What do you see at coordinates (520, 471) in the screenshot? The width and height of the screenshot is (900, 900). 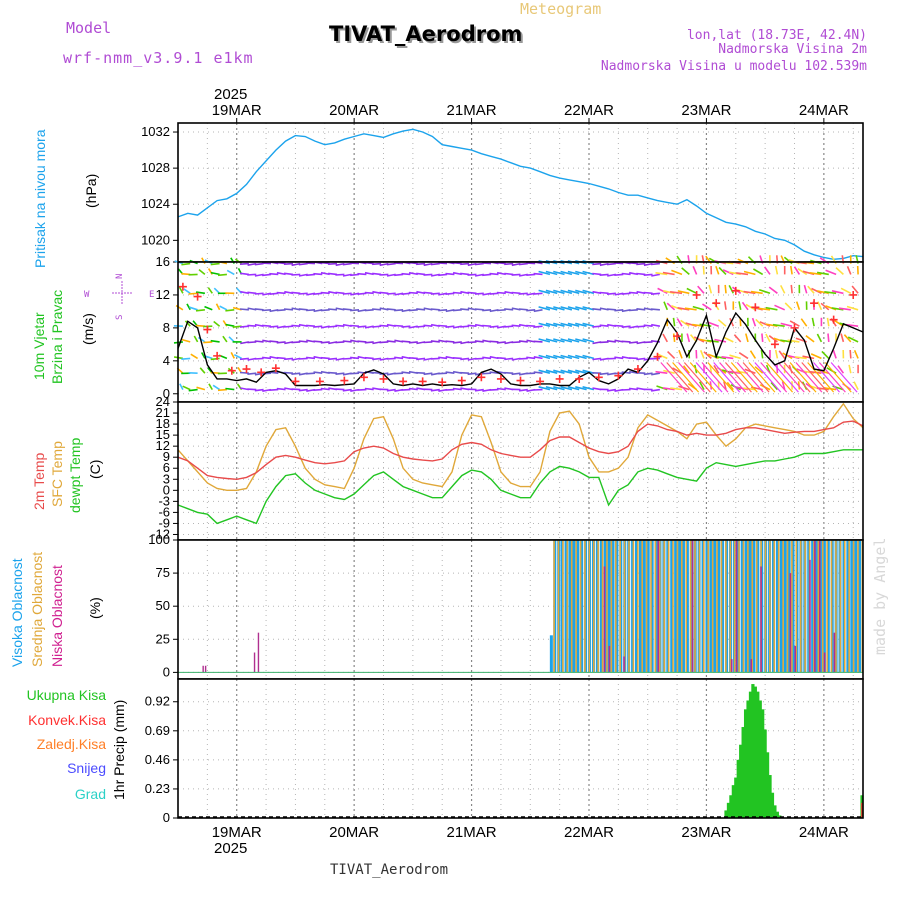 I see `temperature-plot-area` at bounding box center [520, 471].